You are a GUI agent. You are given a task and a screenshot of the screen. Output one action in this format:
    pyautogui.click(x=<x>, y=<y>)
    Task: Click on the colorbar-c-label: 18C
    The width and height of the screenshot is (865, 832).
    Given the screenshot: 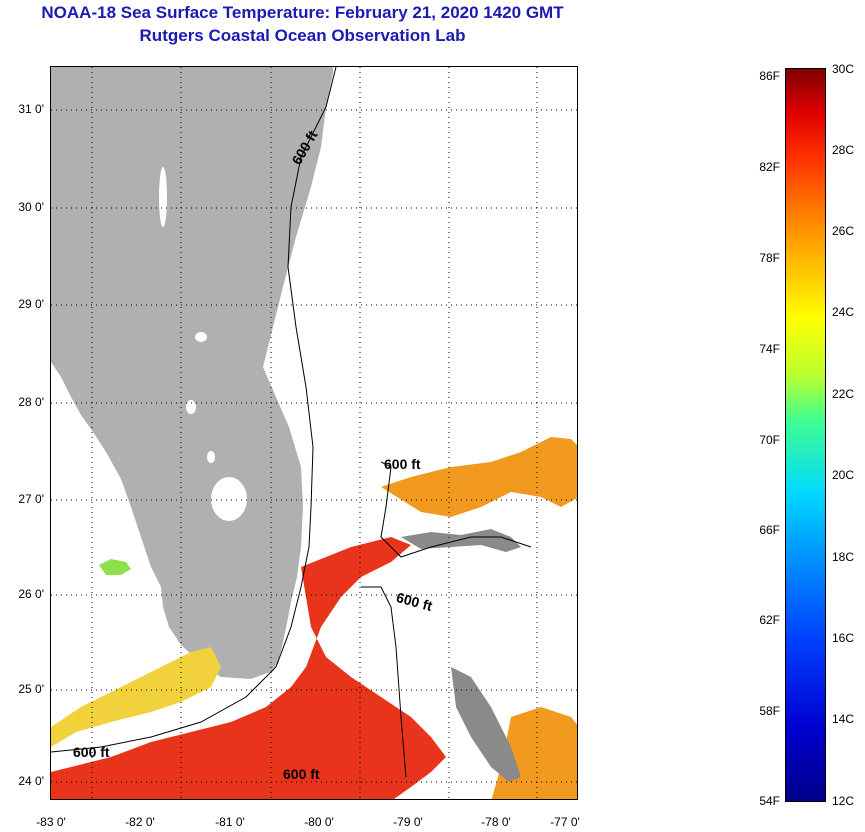 What is the action you would take?
    pyautogui.click(x=843, y=557)
    